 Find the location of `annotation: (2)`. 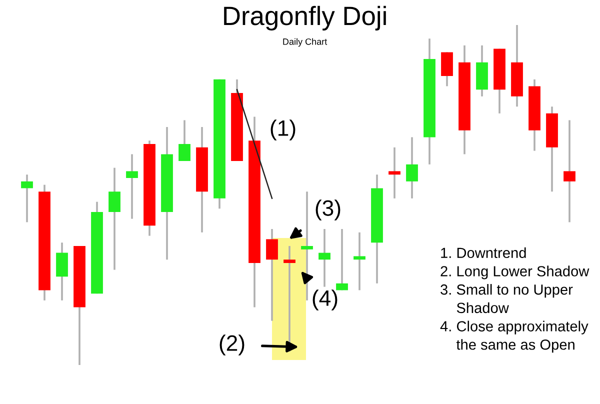

annotation: (2) is located at coordinates (232, 345).